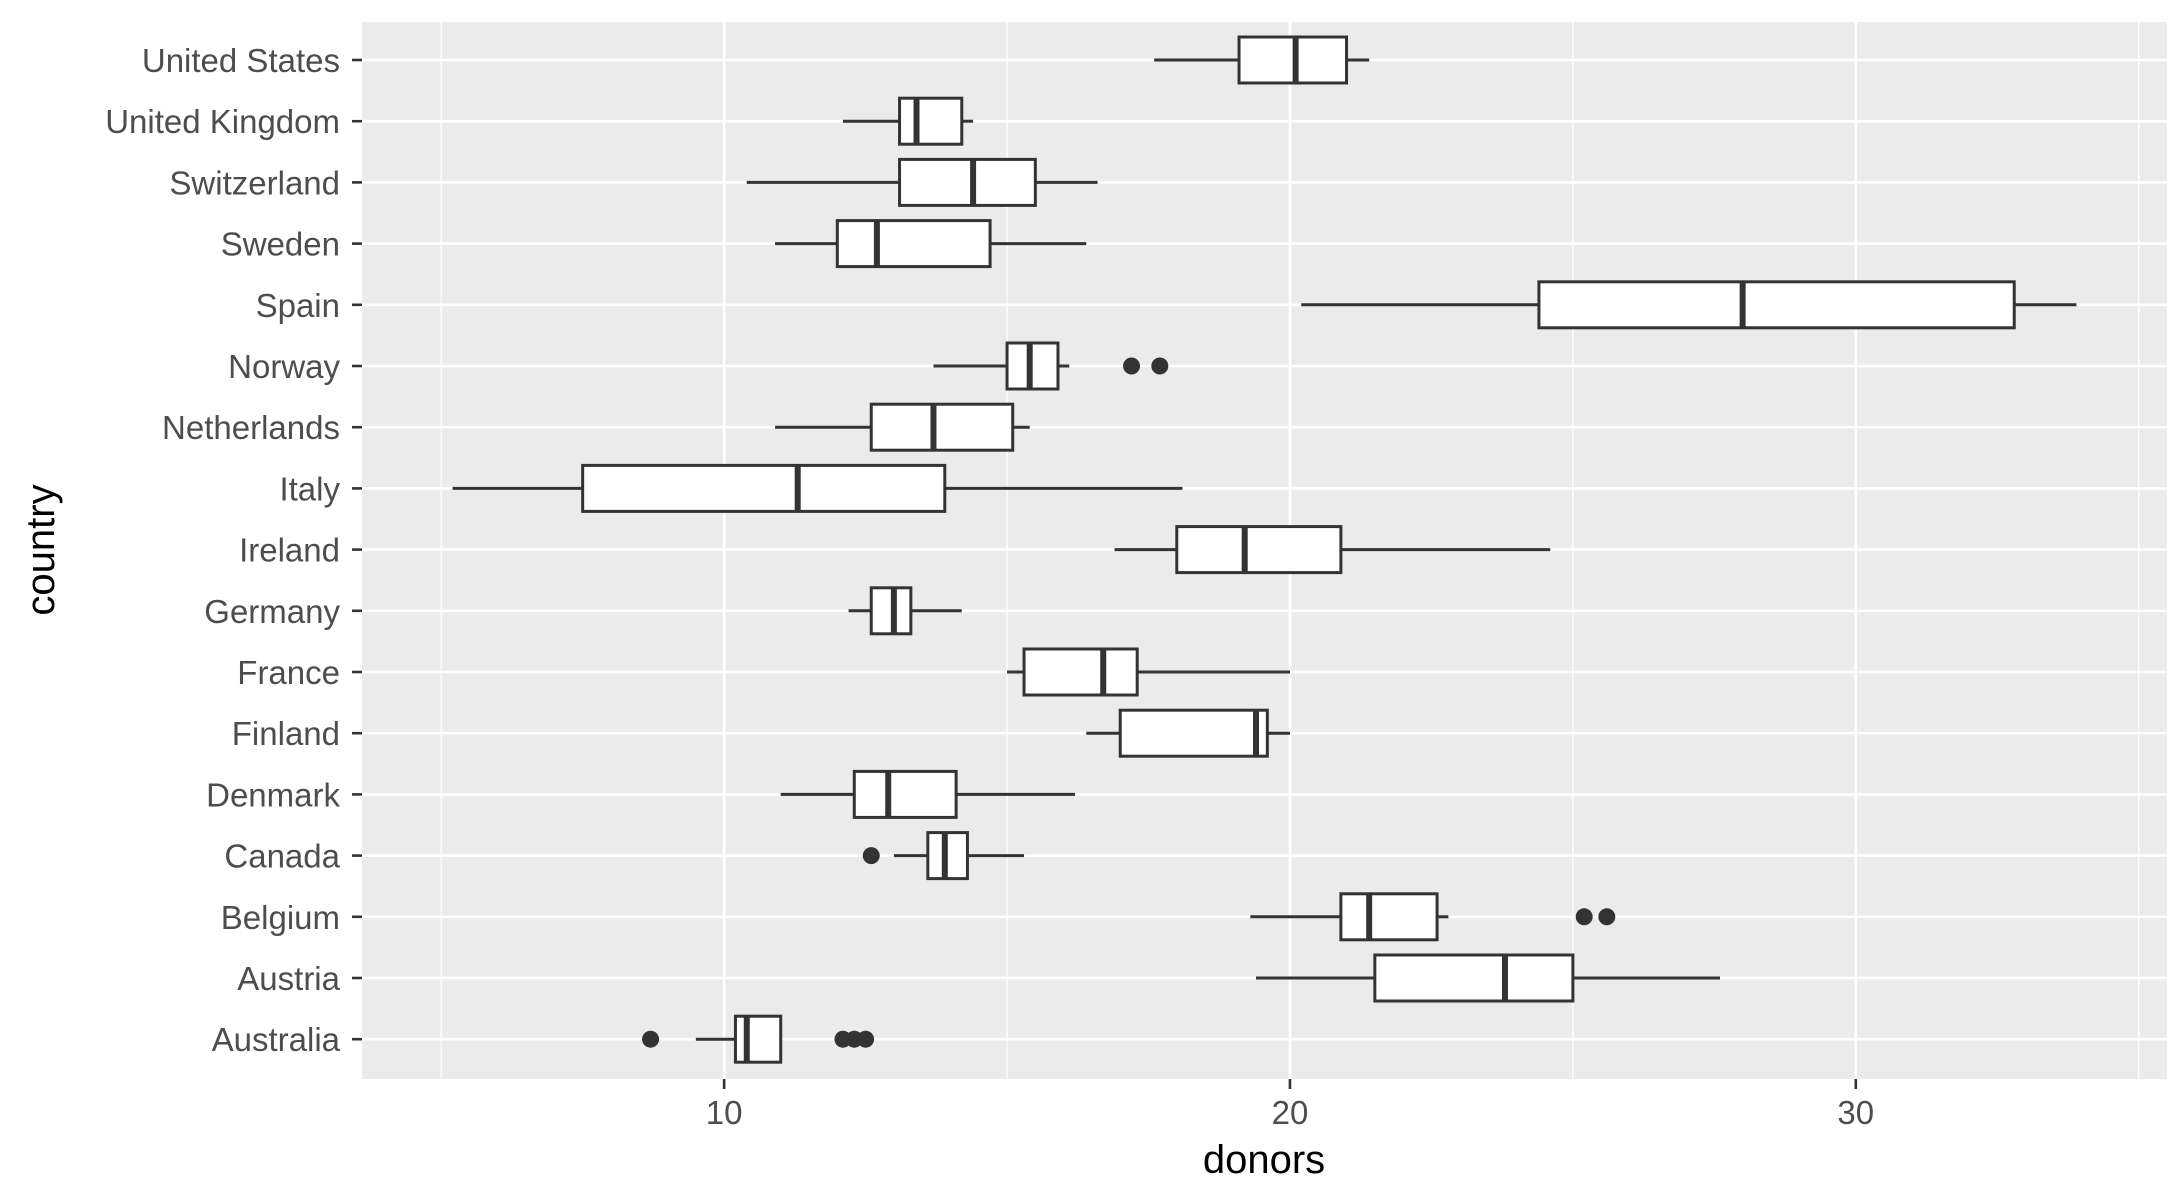 The width and height of the screenshot is (2175, 1200). I want to click on y-tick-label-united-kingdom: United Kingdom, so click(222, 121).